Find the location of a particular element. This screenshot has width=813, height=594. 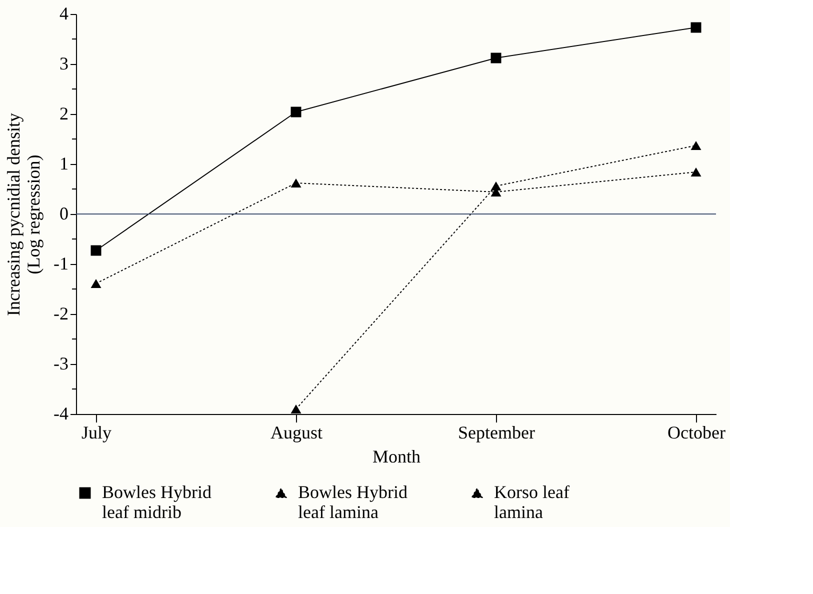

y-tick-label: 3 is located at coordinates (64, 64).